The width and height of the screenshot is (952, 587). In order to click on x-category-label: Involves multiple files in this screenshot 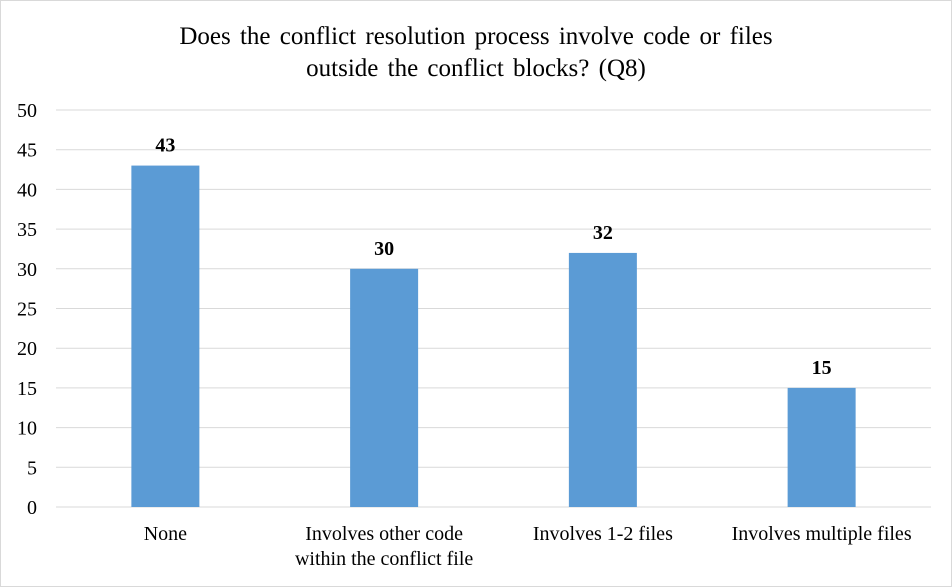, I will do `click(822, 534)`.